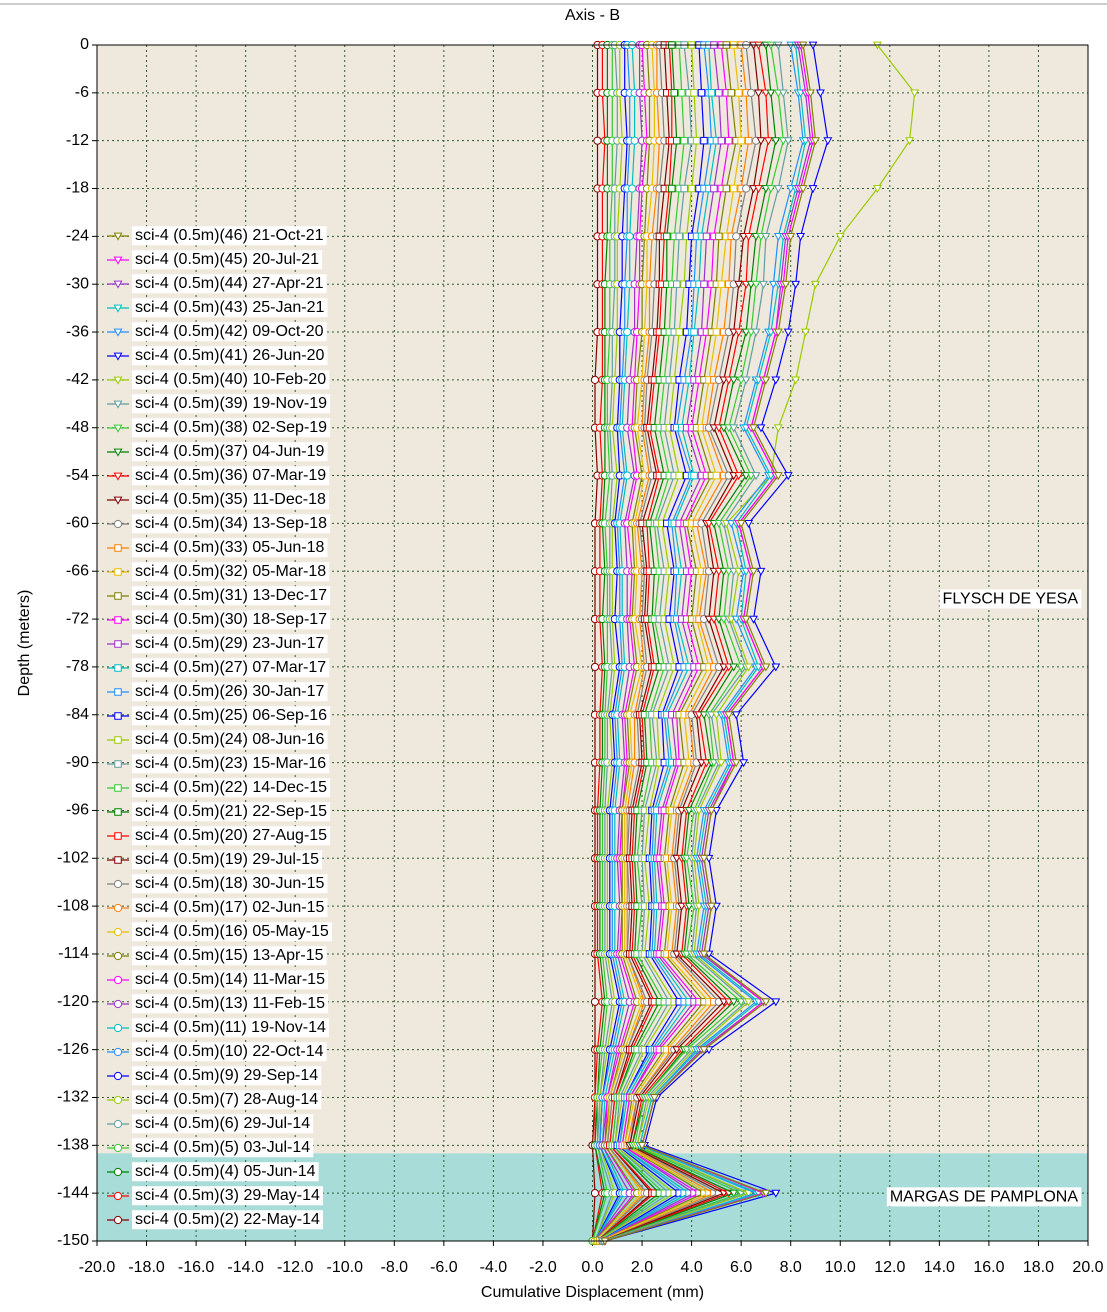  I want to click on y-tick-label: -144, so click(73, 1192).